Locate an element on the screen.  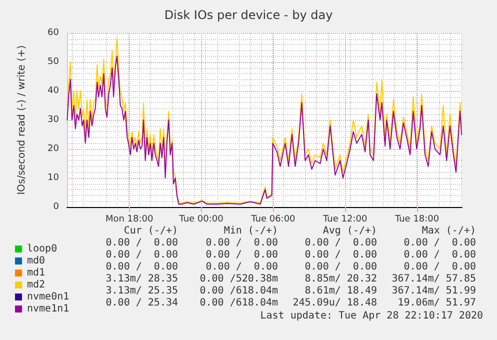
text: 0.00 / 25.34 is located at coordinates (142, 303).